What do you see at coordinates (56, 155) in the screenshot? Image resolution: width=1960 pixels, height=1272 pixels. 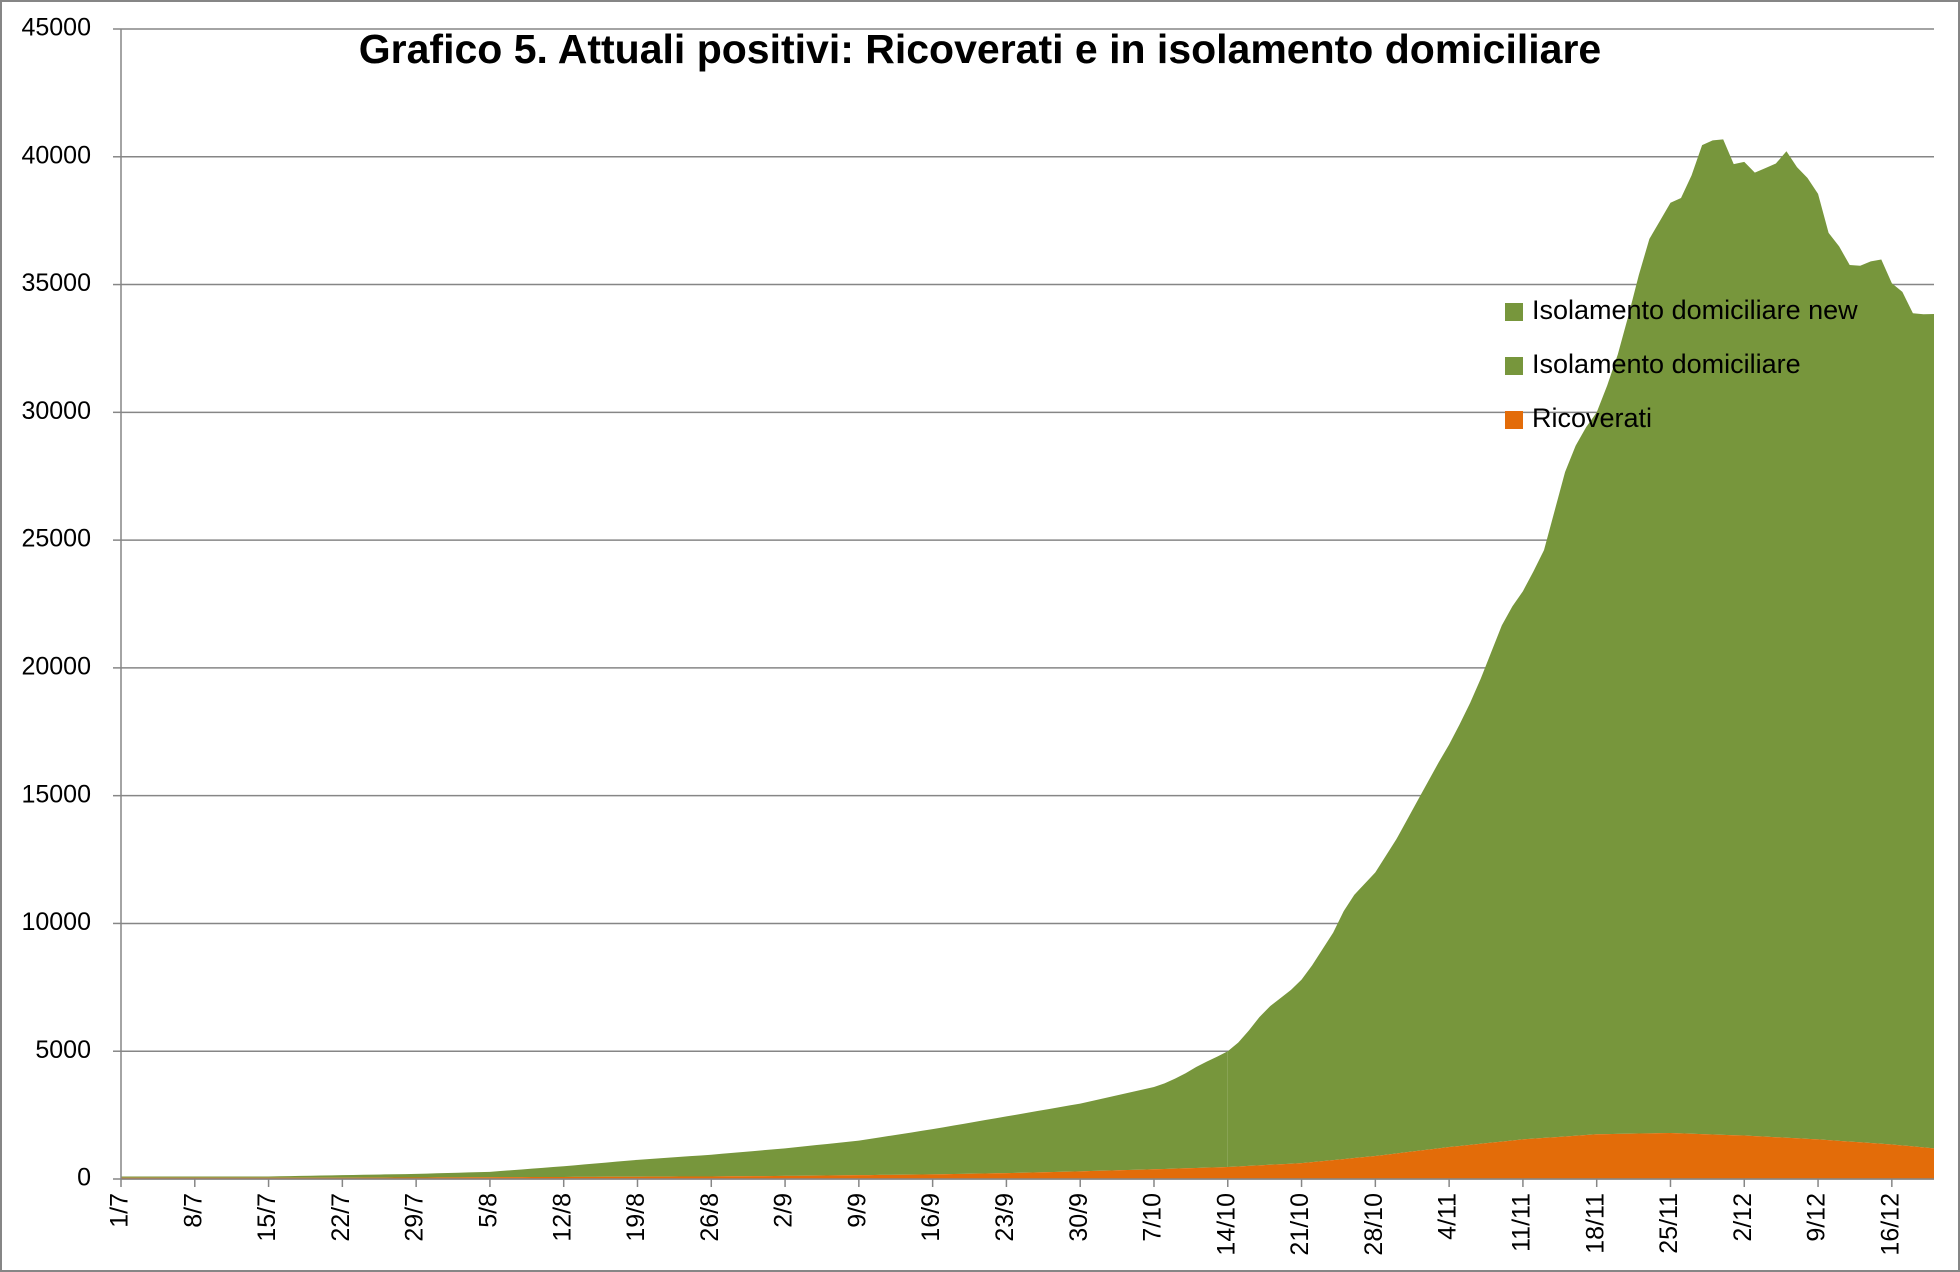 I see `y-tick-label: 40000` at bounding box center [56, 155].